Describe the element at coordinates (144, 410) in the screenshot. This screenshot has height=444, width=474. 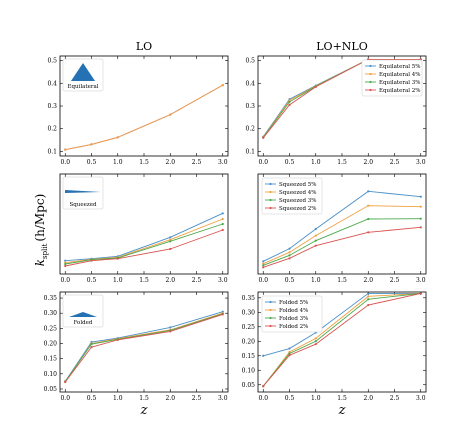
I see `x-axis-label-left: z` at that location.